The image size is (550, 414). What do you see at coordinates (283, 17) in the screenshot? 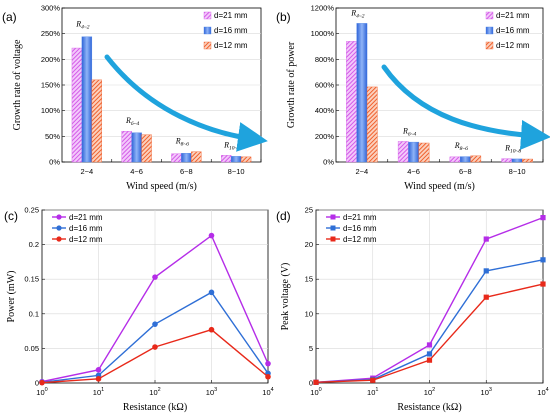
I see `panel-label: (b)` at bounding box center [283, 17].